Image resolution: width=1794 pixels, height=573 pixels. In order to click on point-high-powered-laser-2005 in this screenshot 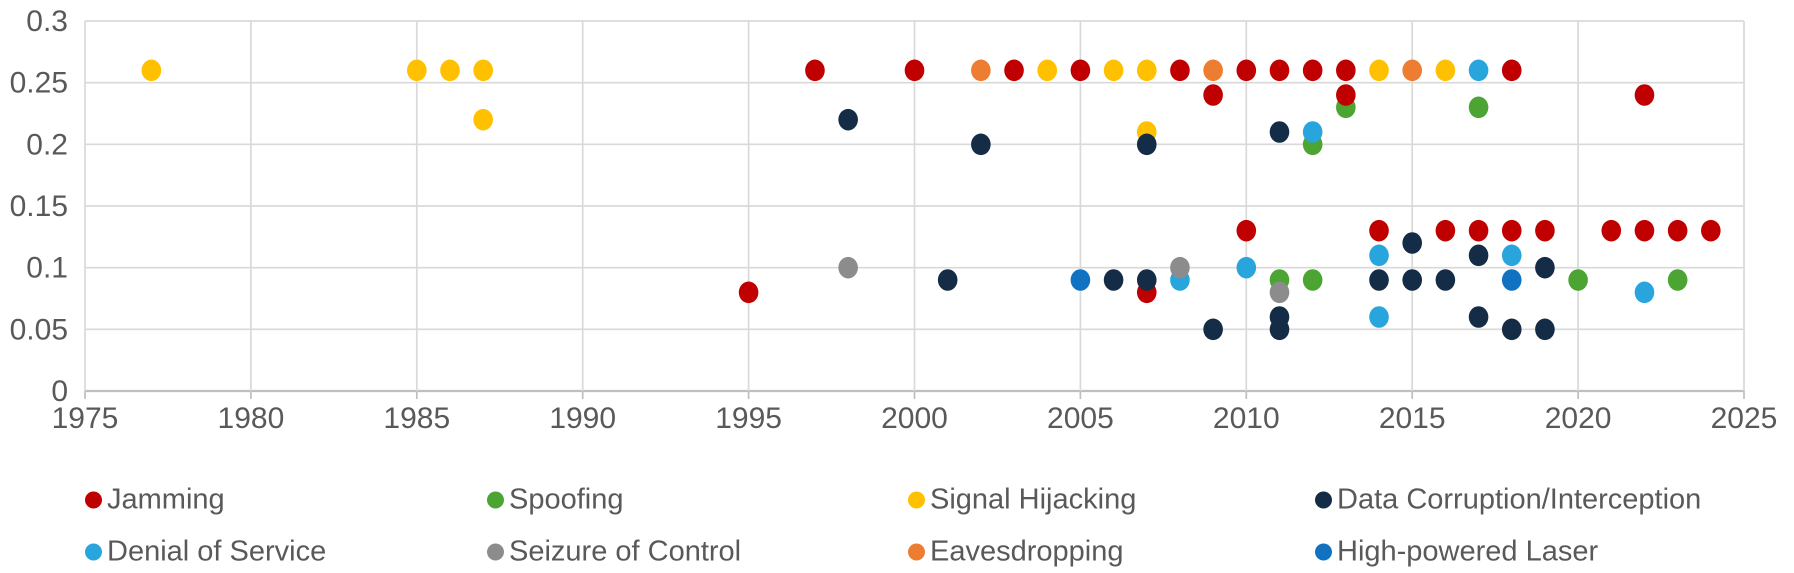, I will do `click(1080, 280)`.